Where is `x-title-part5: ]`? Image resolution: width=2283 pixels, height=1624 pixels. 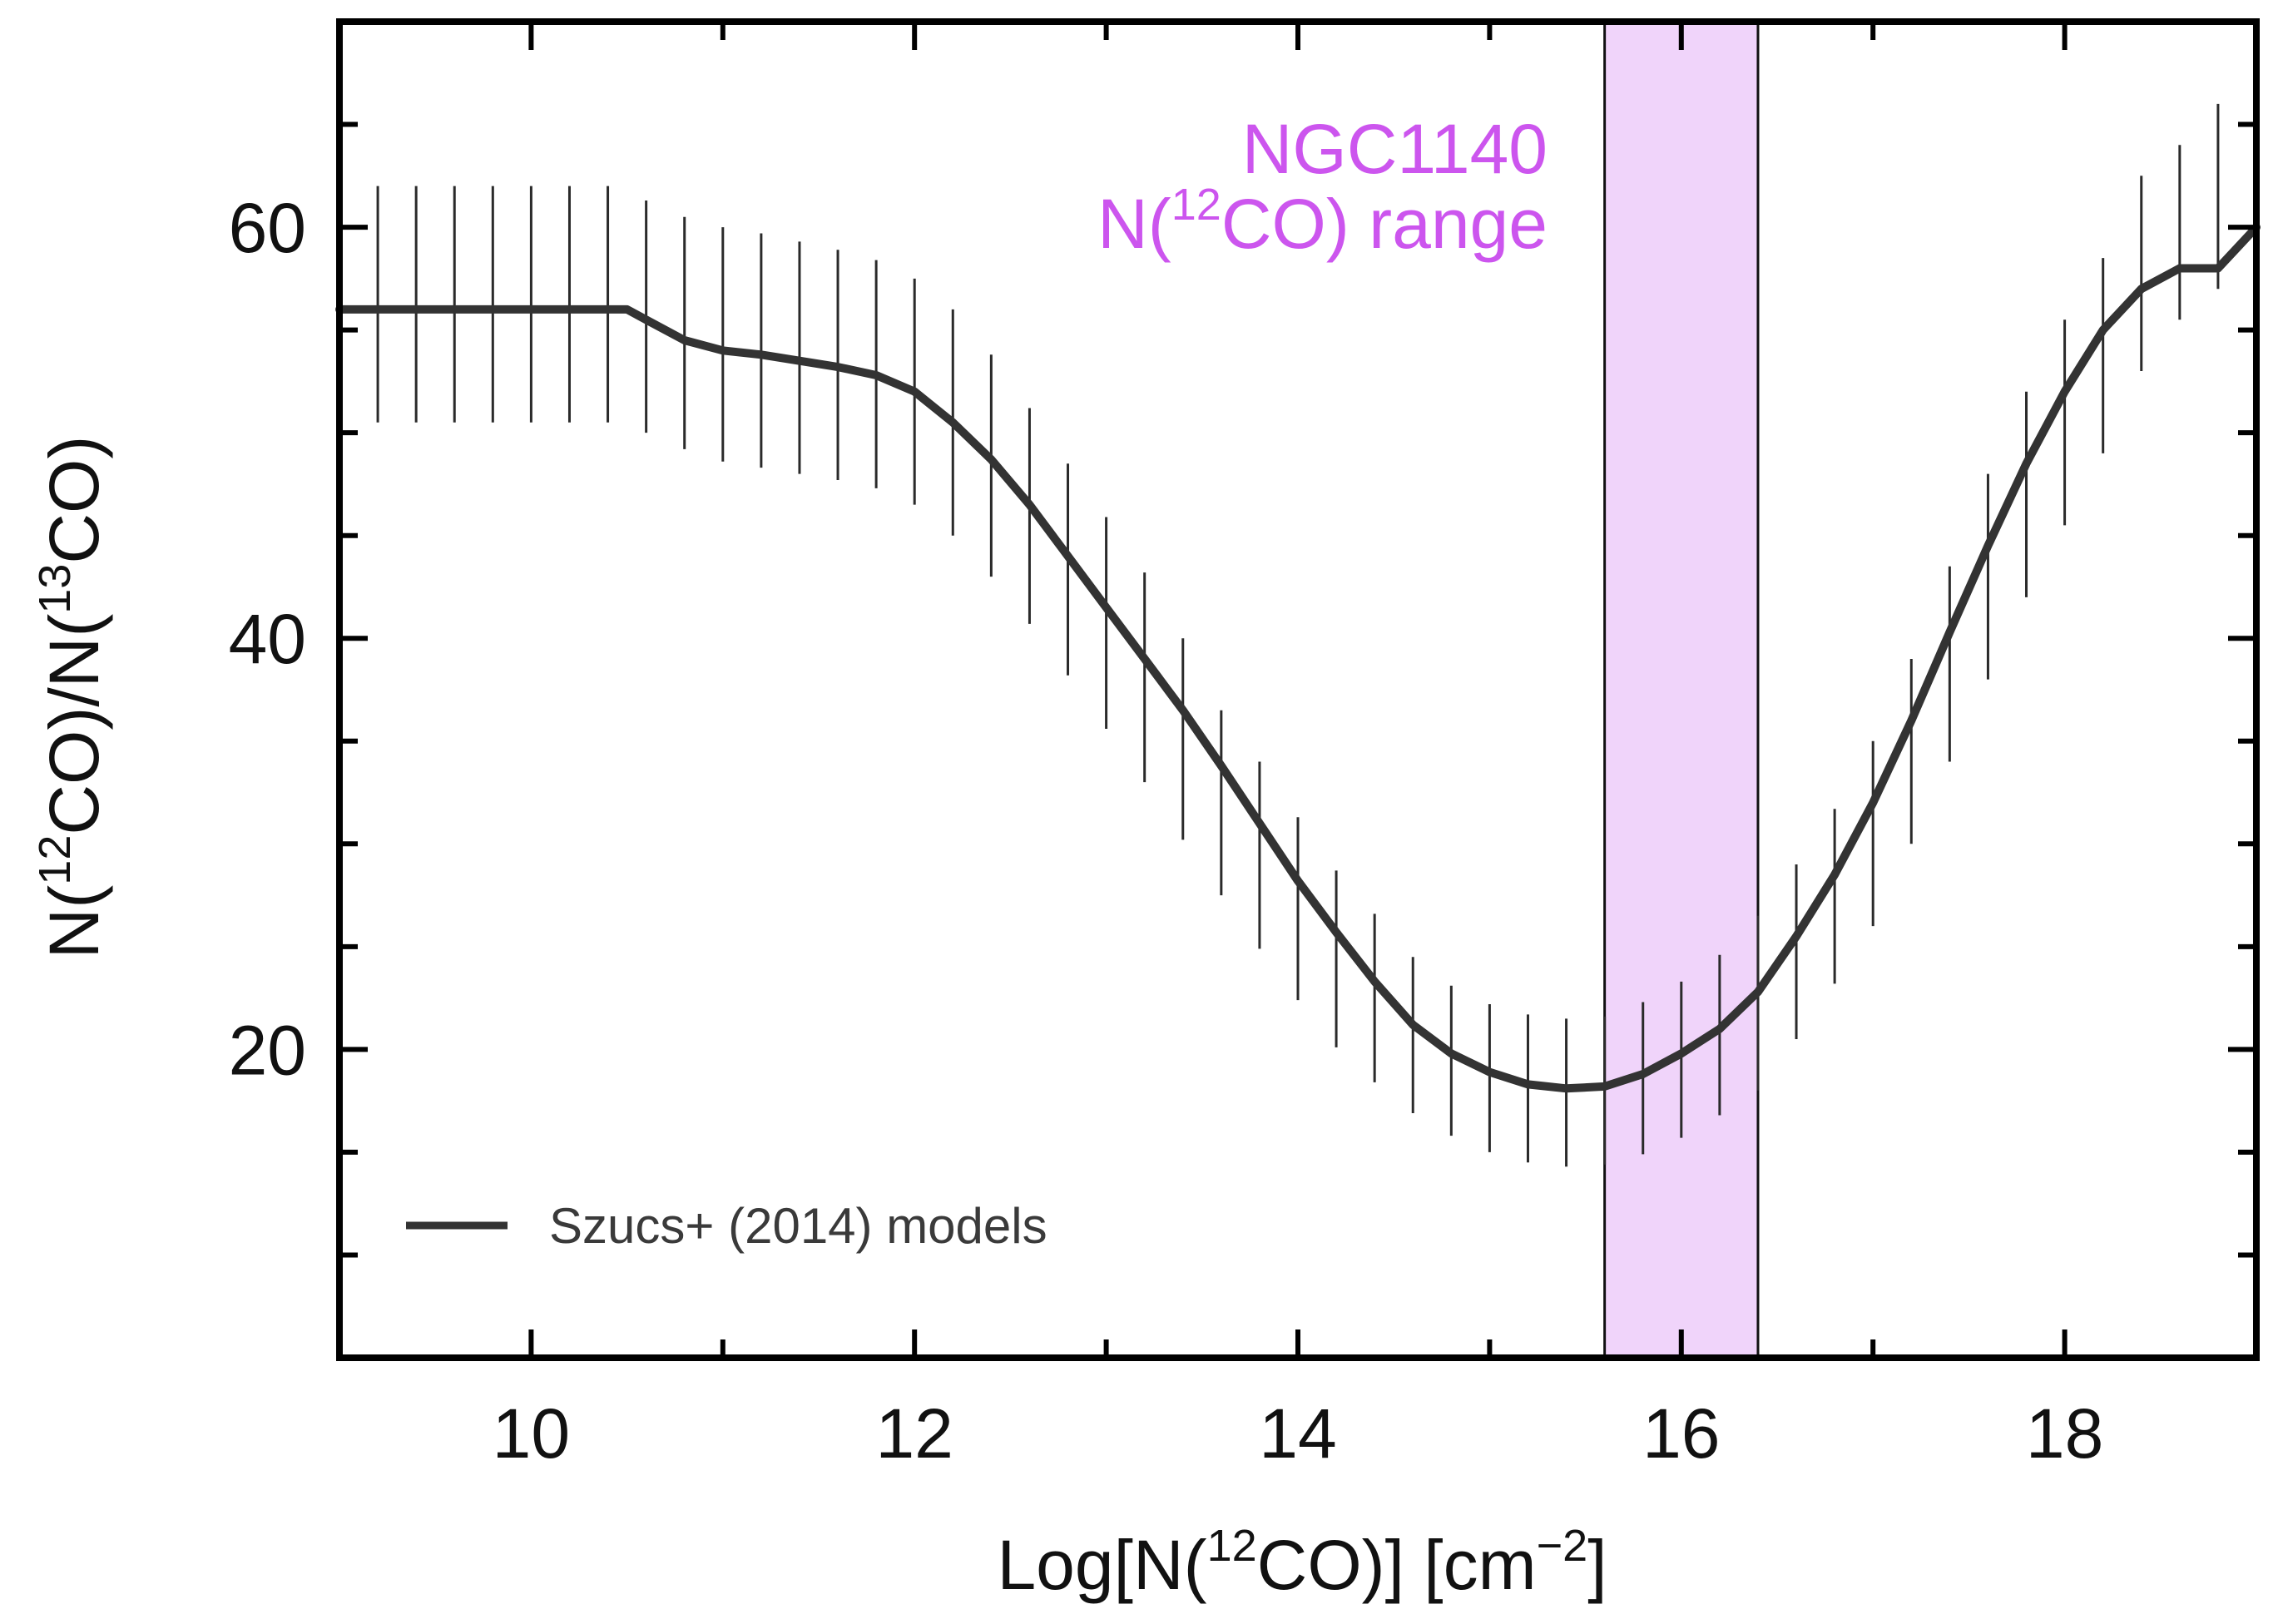
x-title-part5: ] is located at coordinates (1597, 1565).